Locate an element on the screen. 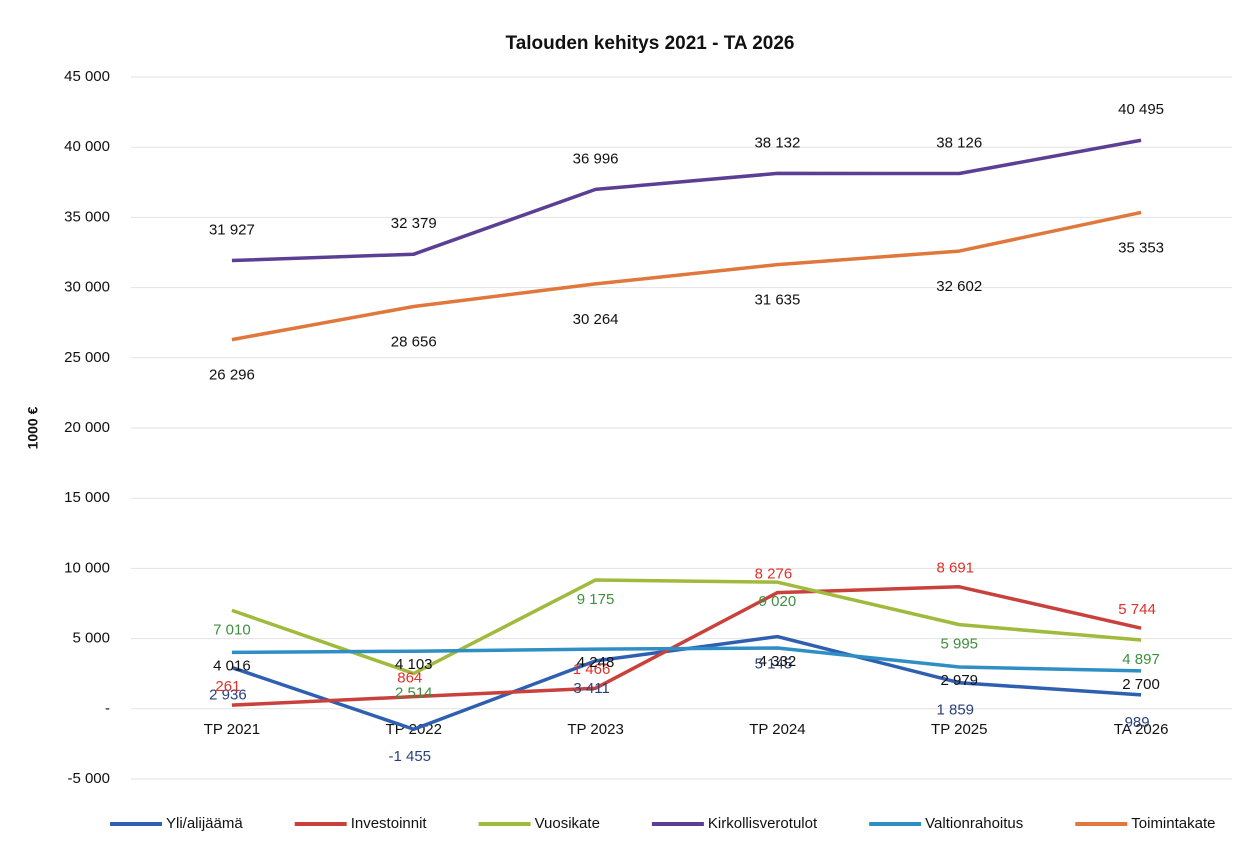 Image resolution: width=1248 pixels, height=852 pixels. data-label: 1 466 is located at coordinates (592, 669).